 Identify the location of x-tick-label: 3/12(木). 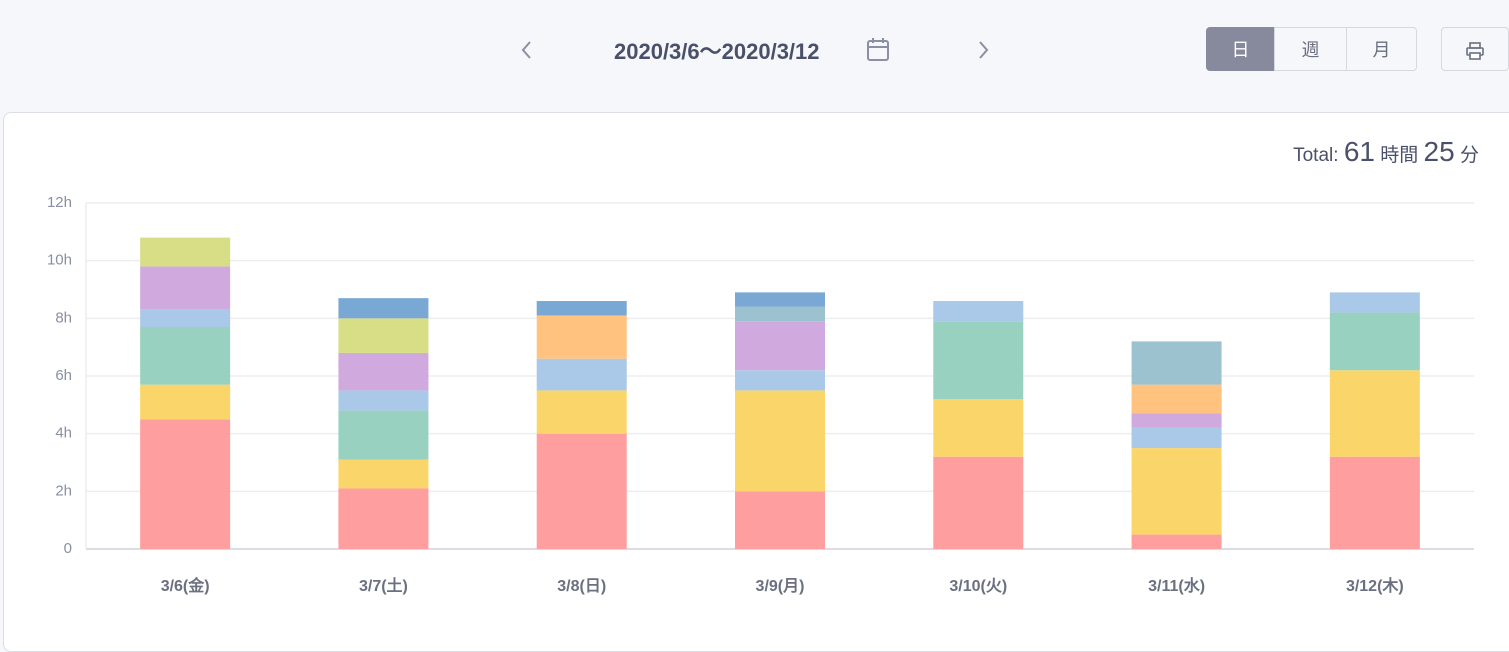
(1375, 585).